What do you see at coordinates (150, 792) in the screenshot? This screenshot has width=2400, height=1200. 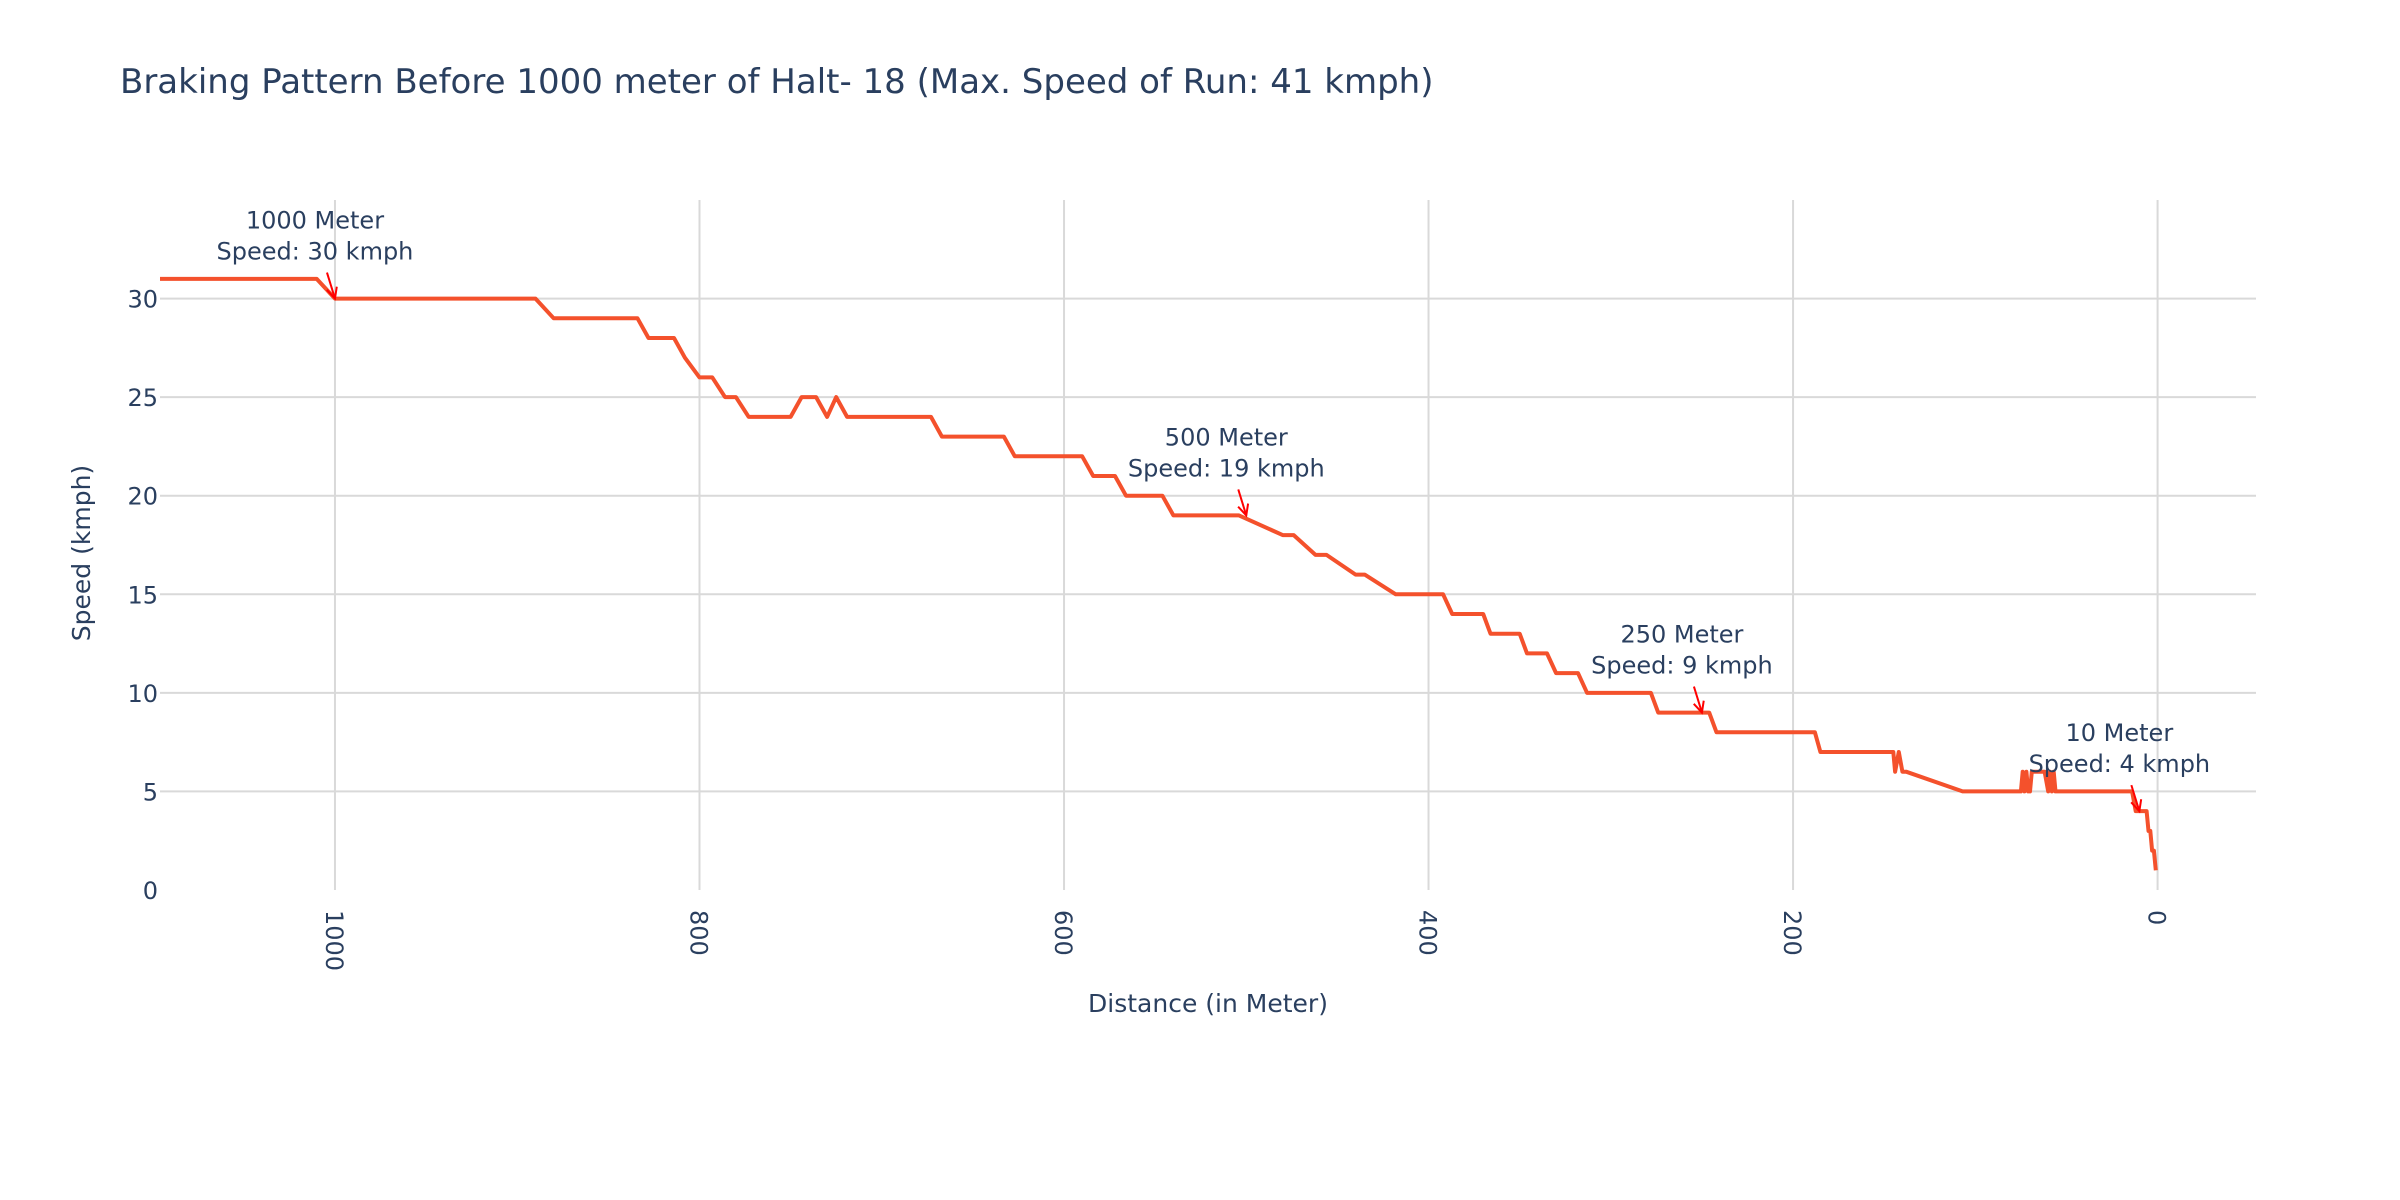 I see `y-tick-label: 5` at bounding box center [150, 792].